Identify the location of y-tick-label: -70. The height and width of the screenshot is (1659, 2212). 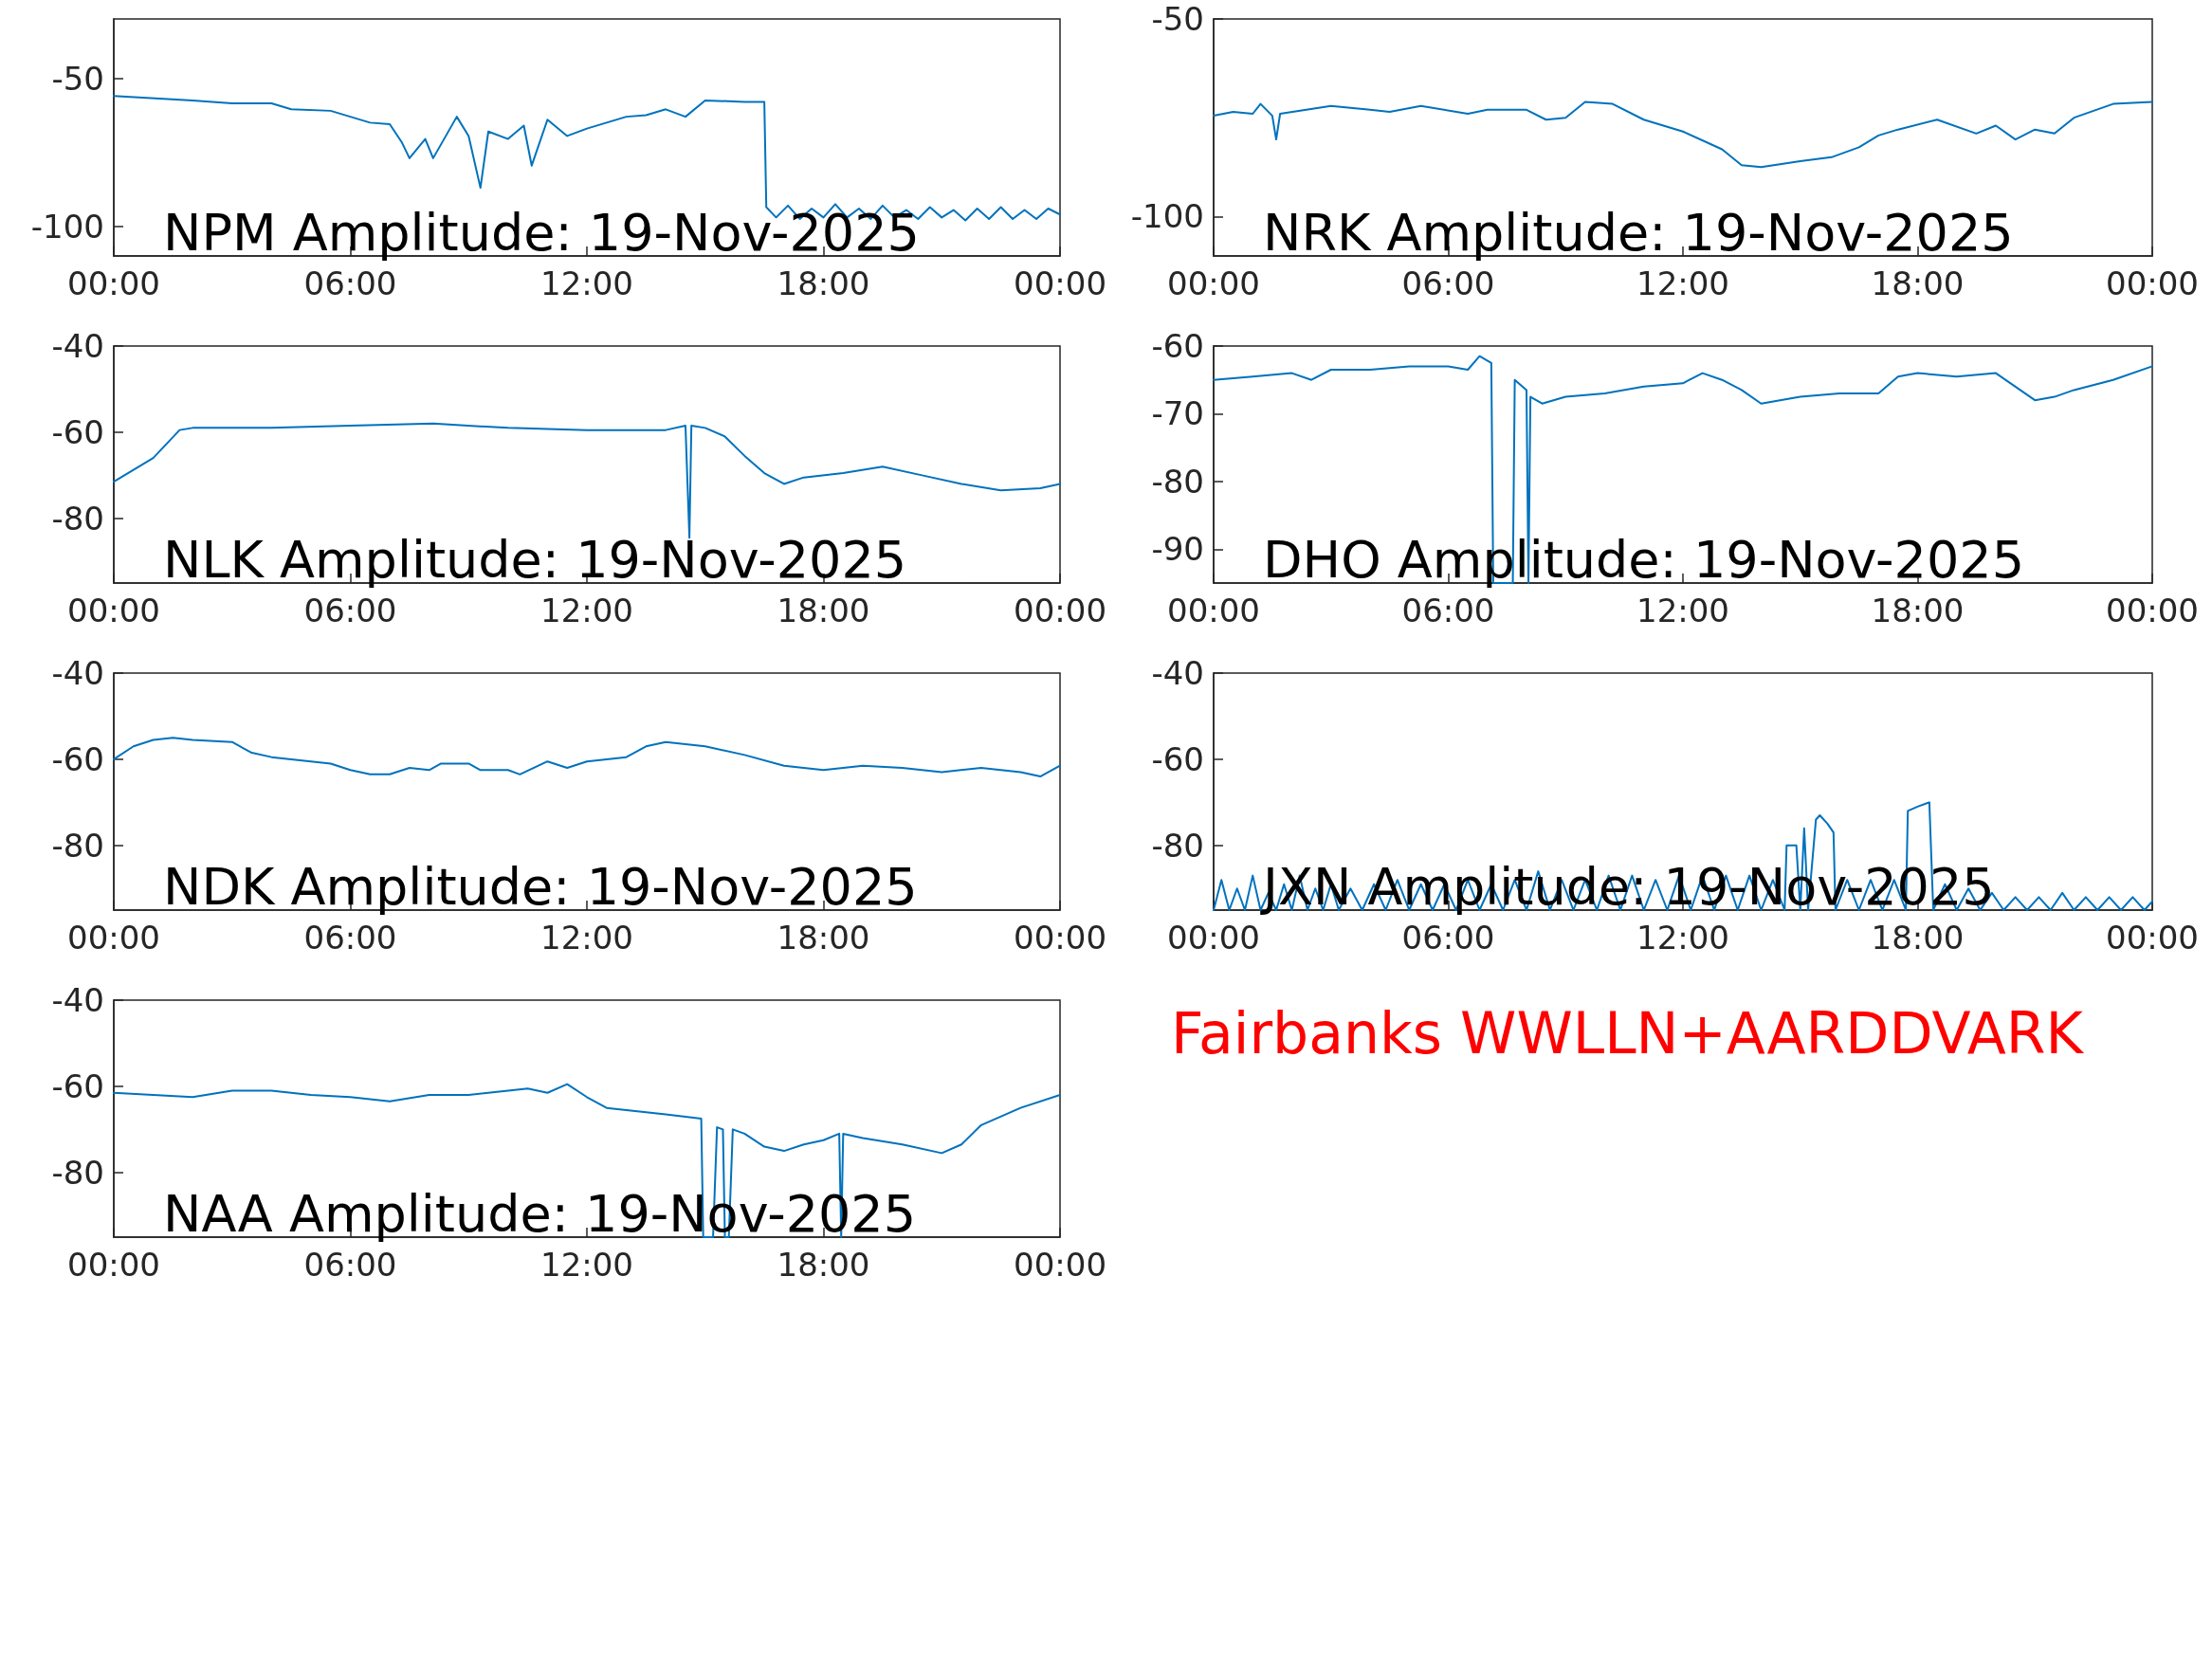
(1177, 413).